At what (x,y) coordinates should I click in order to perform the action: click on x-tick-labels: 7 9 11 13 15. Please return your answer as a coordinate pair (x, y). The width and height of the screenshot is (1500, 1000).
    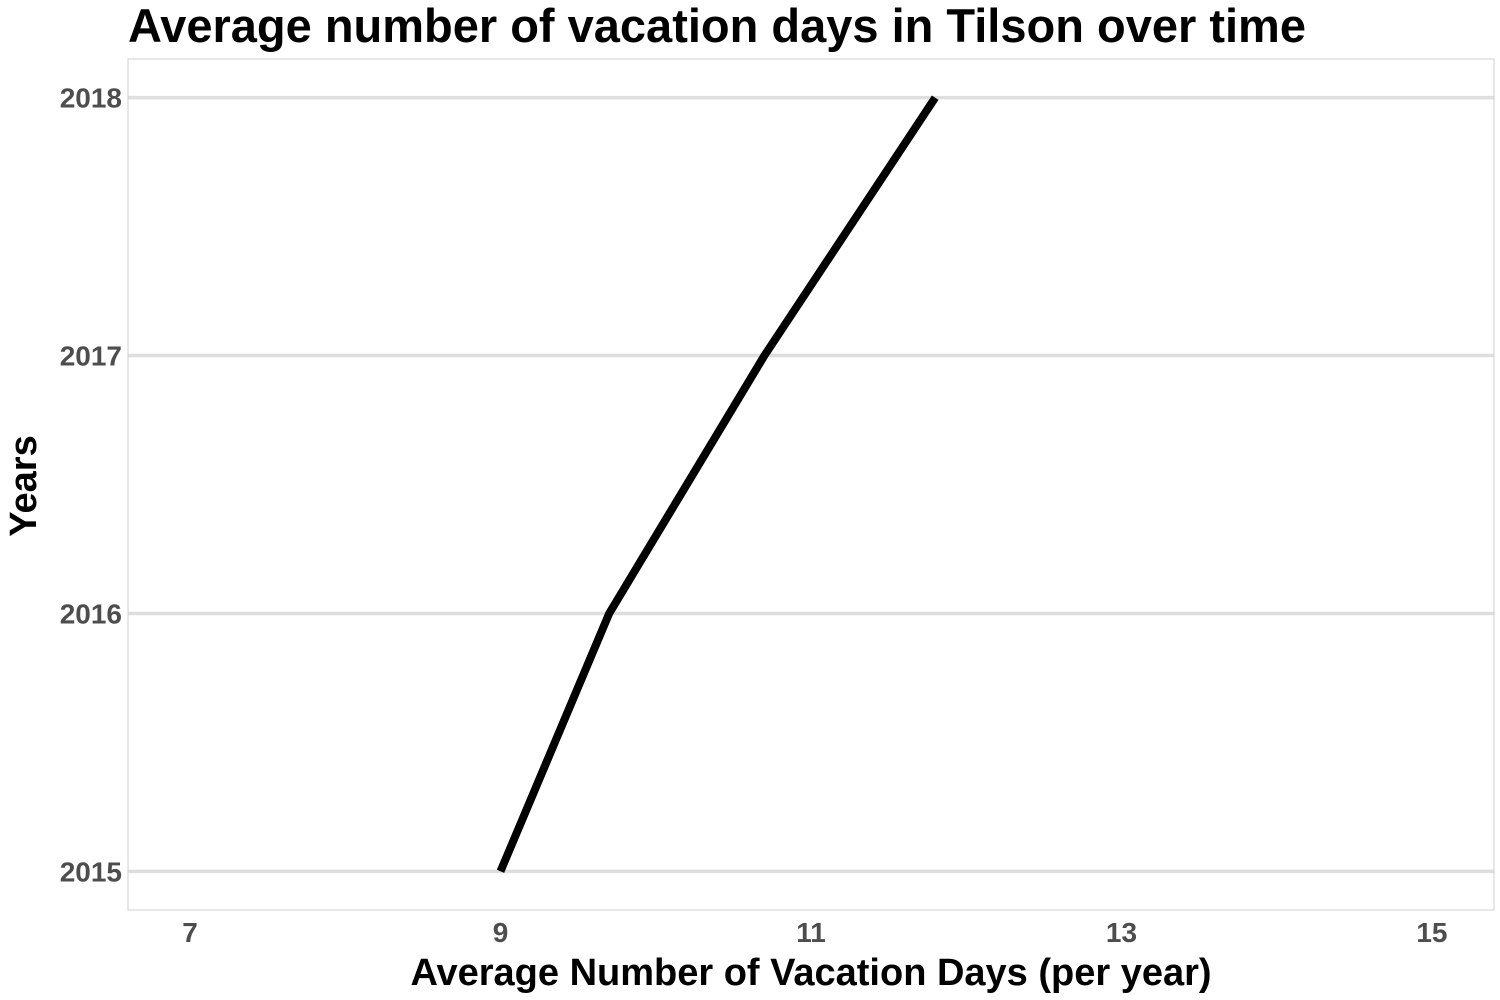
    Looking at the image, I should click on (814, 932).